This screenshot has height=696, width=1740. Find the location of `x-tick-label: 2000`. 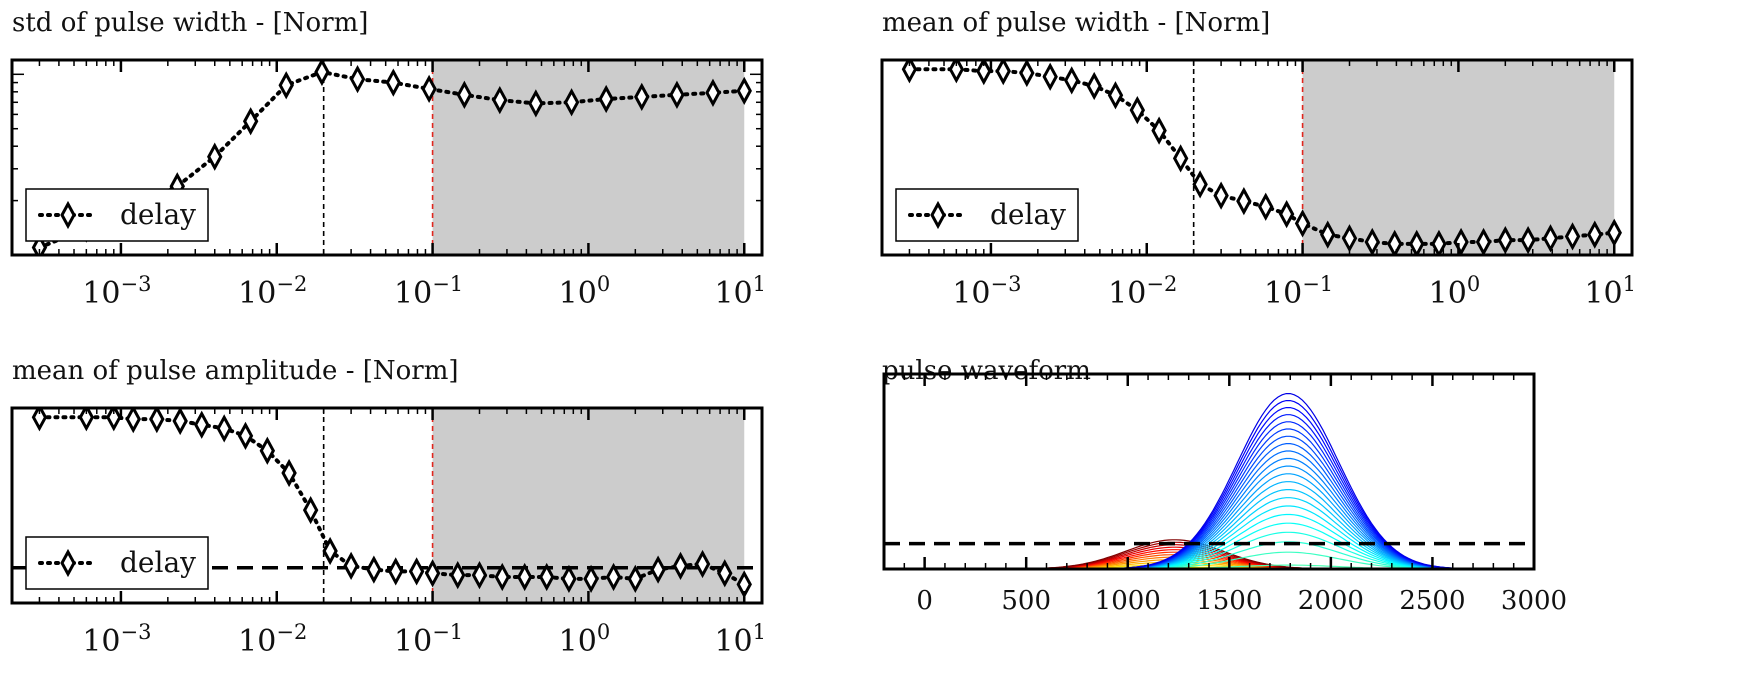

x-tick-label: 2000 is located at coordinates (1331, 601).